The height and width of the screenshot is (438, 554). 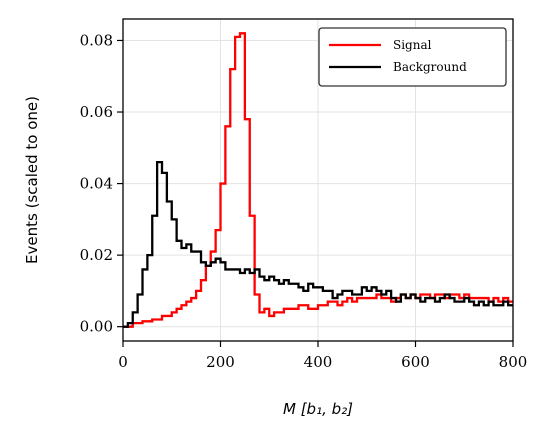 I want to click on x-tick-label: 400, so click(x=318, y=362).